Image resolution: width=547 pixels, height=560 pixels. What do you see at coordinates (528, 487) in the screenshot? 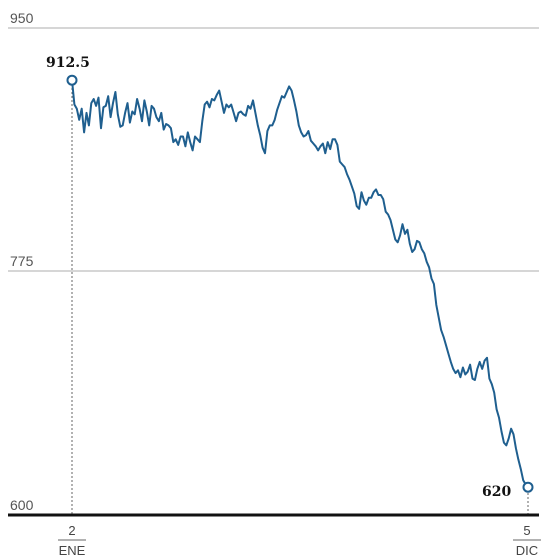
I see `end-point-marker` at bounding box center [528, 487].